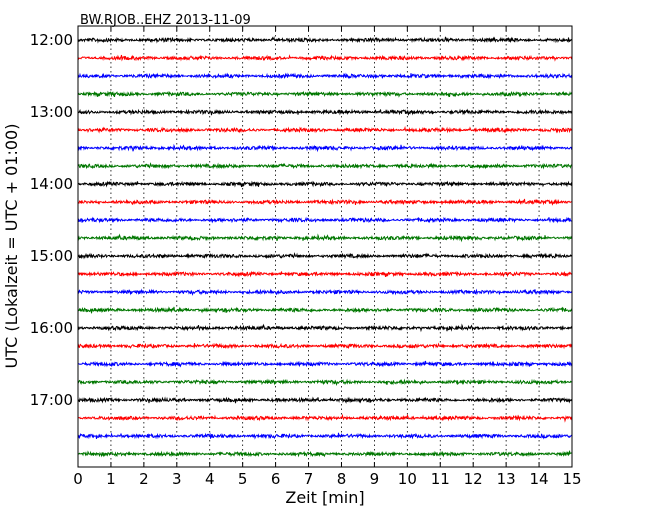 Image resolution: width=650 pixels, height=520 pixels. Describe the element at coordinates (243, 479) in the screenshot. I see `x-tick-label: 5` at that location.